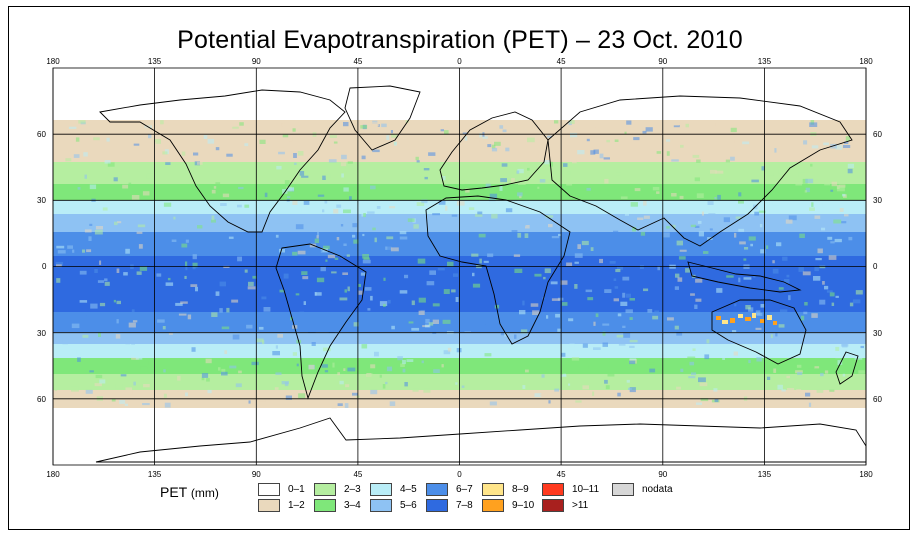  I want to click on coast-south-america, so click(321, 321).